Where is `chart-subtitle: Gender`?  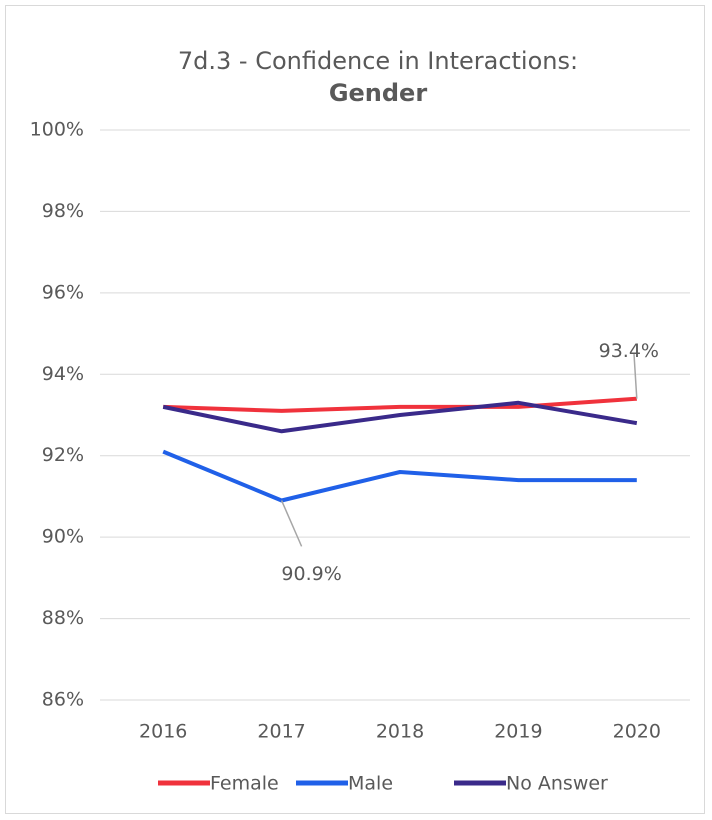 chart-subtitle: Gender is located at coordinates (378, 93).